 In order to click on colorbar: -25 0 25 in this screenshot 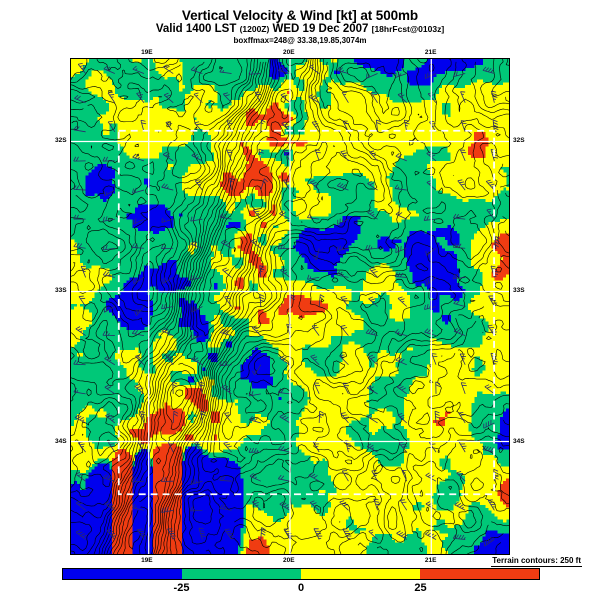, I will do `click(301, 581)`.